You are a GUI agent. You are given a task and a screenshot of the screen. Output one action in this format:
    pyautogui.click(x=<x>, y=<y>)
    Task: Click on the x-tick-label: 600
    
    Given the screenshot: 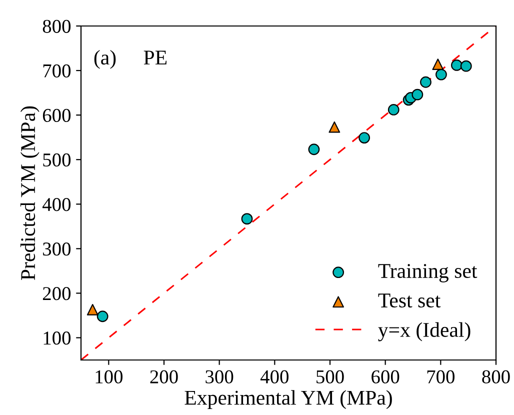 What is the action you would take?
    pyautogui.click(x=386, y=377)
    